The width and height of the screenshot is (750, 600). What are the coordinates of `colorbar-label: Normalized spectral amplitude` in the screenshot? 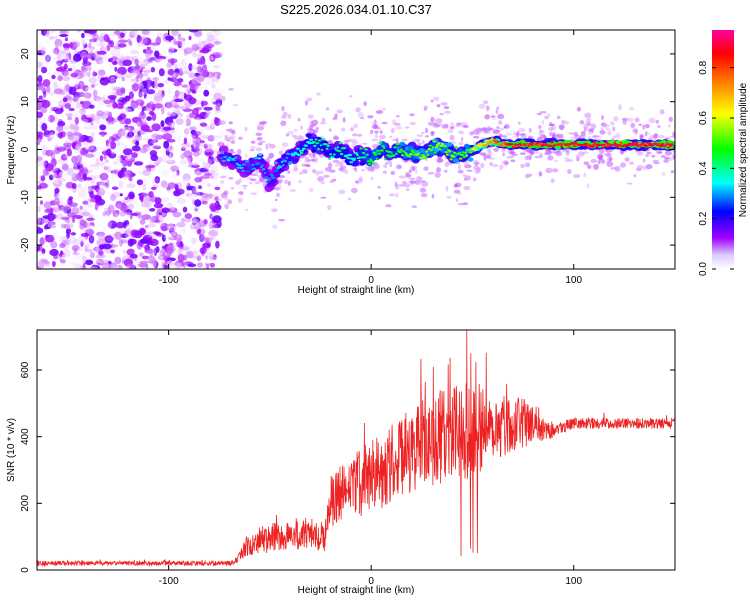 It's located at (743, 149).